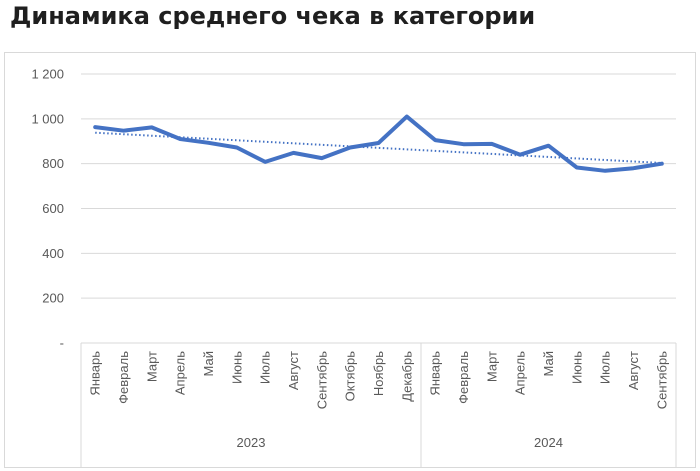  Describe the element at coordinates (62, 343) in the screenshot. I see `y-tick-label: -` at that location.